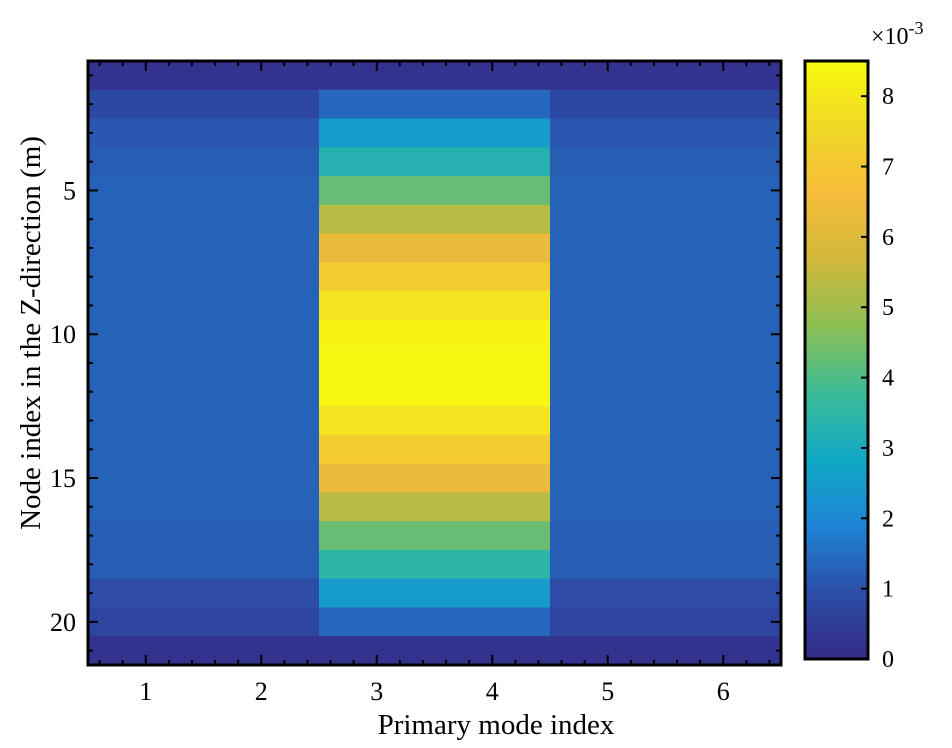 This screenshot has width=952, height=748. What do you see at coordinates (888, 660) in the screenshot?
I see `colorbar-tick-label: 0` at bounding box center [888, 660].